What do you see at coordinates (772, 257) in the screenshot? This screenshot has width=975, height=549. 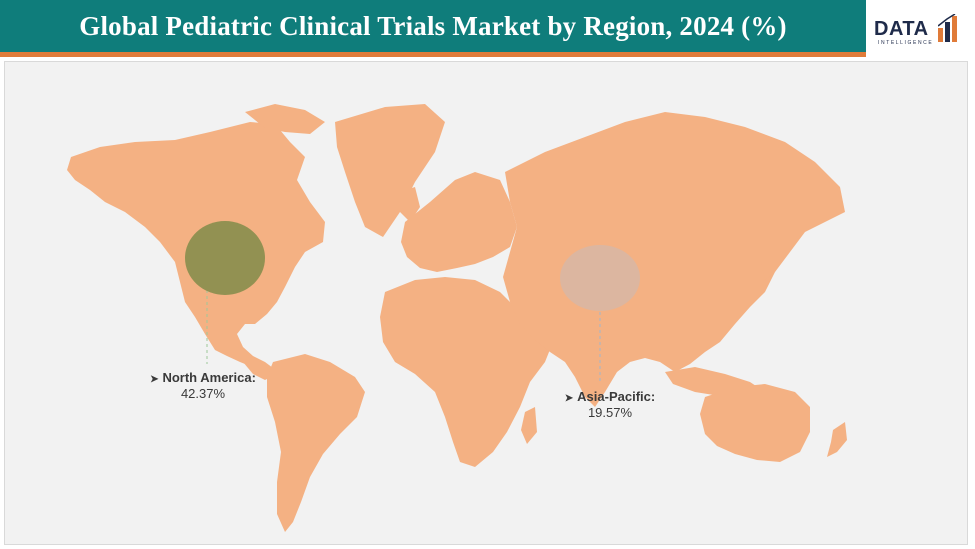 I see `landmass-japan` at bounding box center [772, 257].